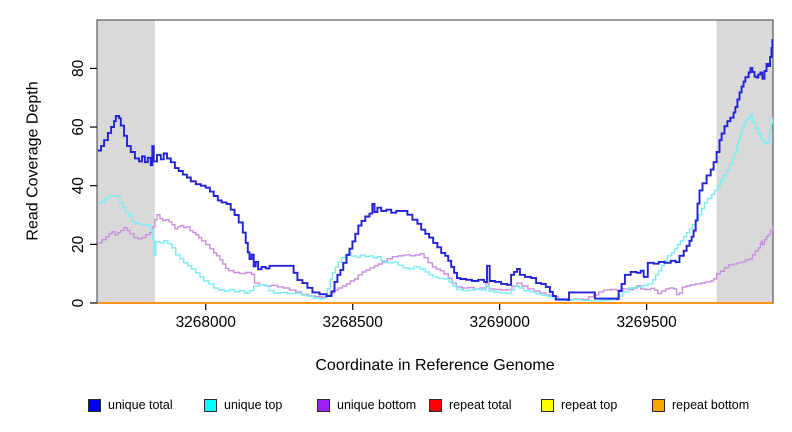  Describe the element at coordinates (744, 161) in the screenshot. I see `highlight-region` at that location.